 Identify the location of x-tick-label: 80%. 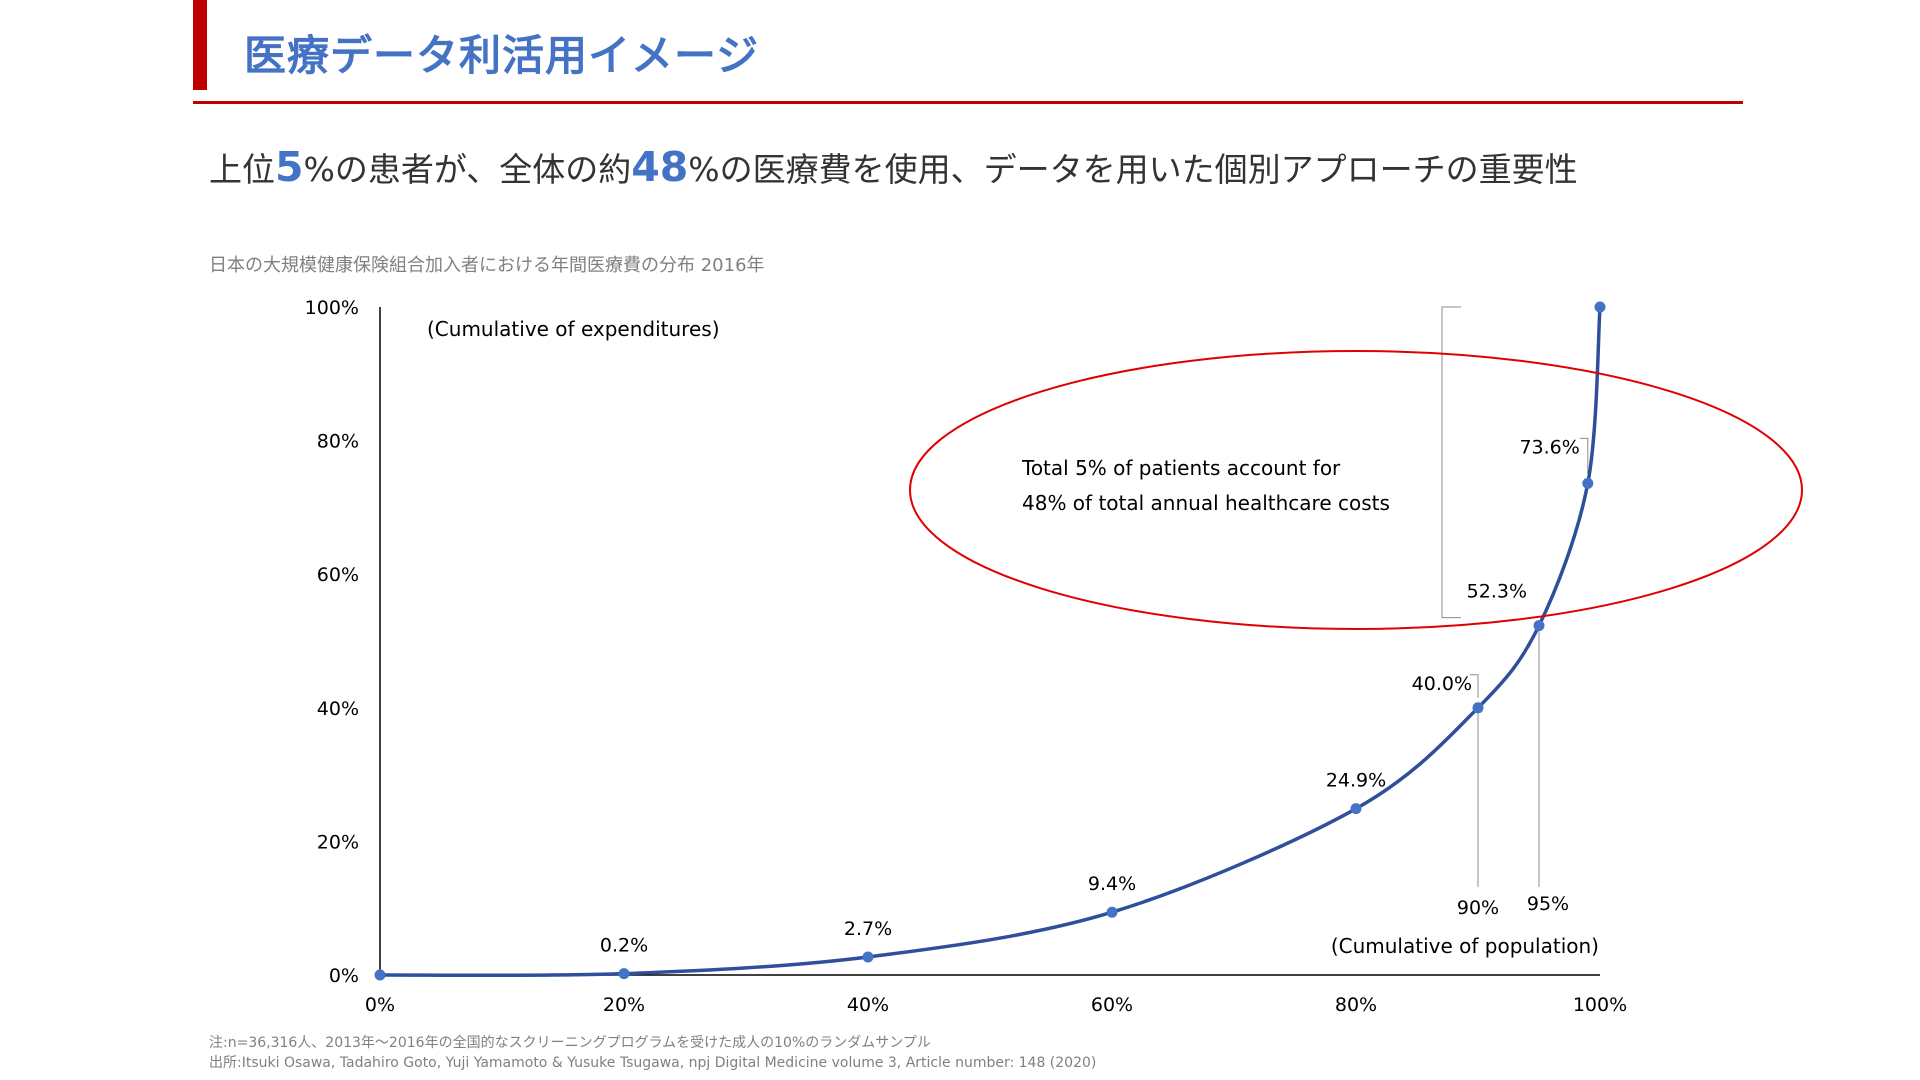
(1356, 1005).